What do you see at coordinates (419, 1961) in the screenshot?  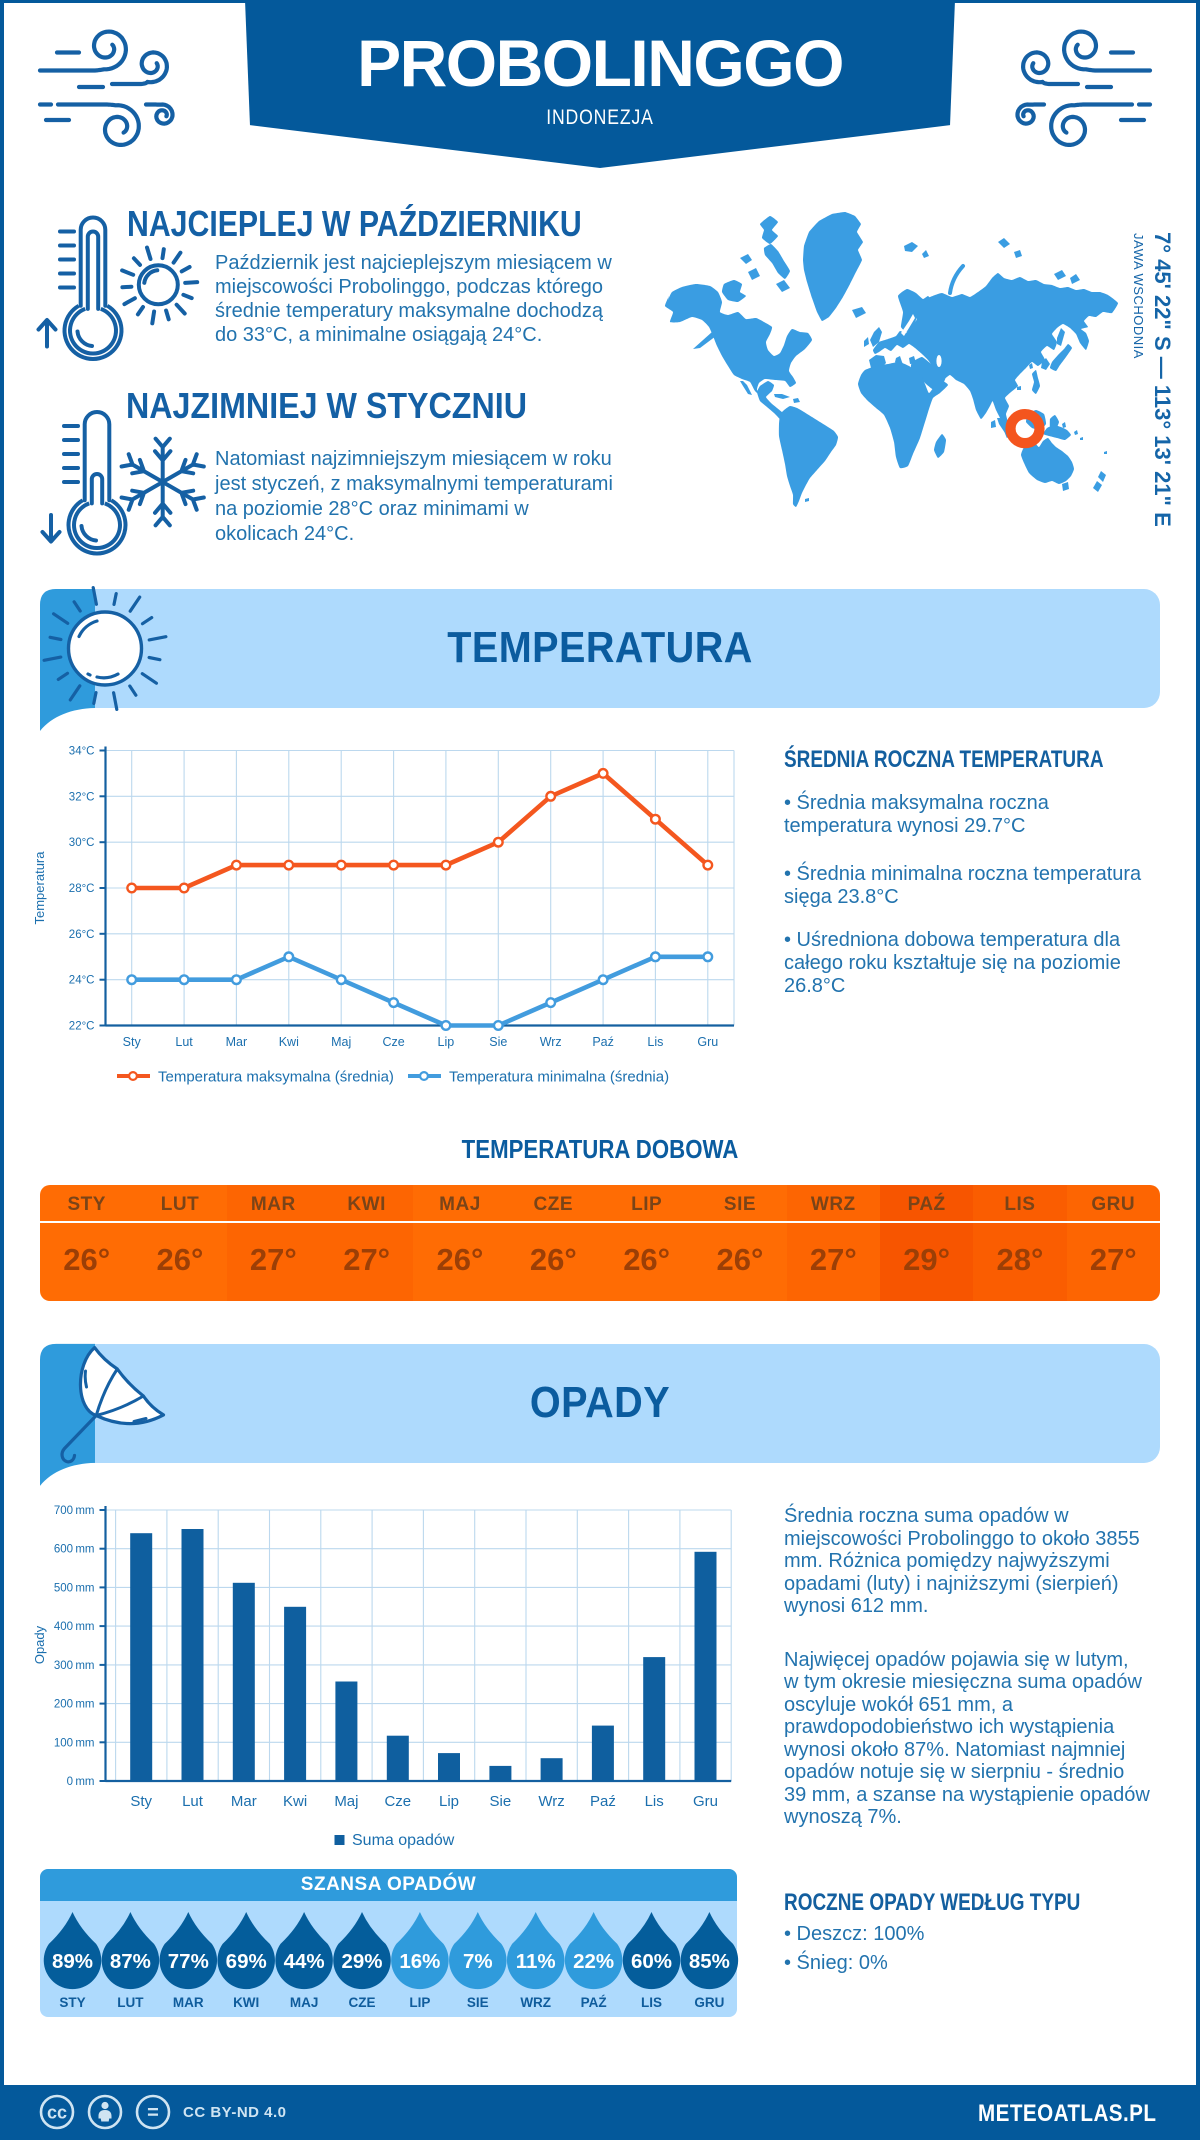 I see `svg-text: 16%` at bounding box center [419, 1961].